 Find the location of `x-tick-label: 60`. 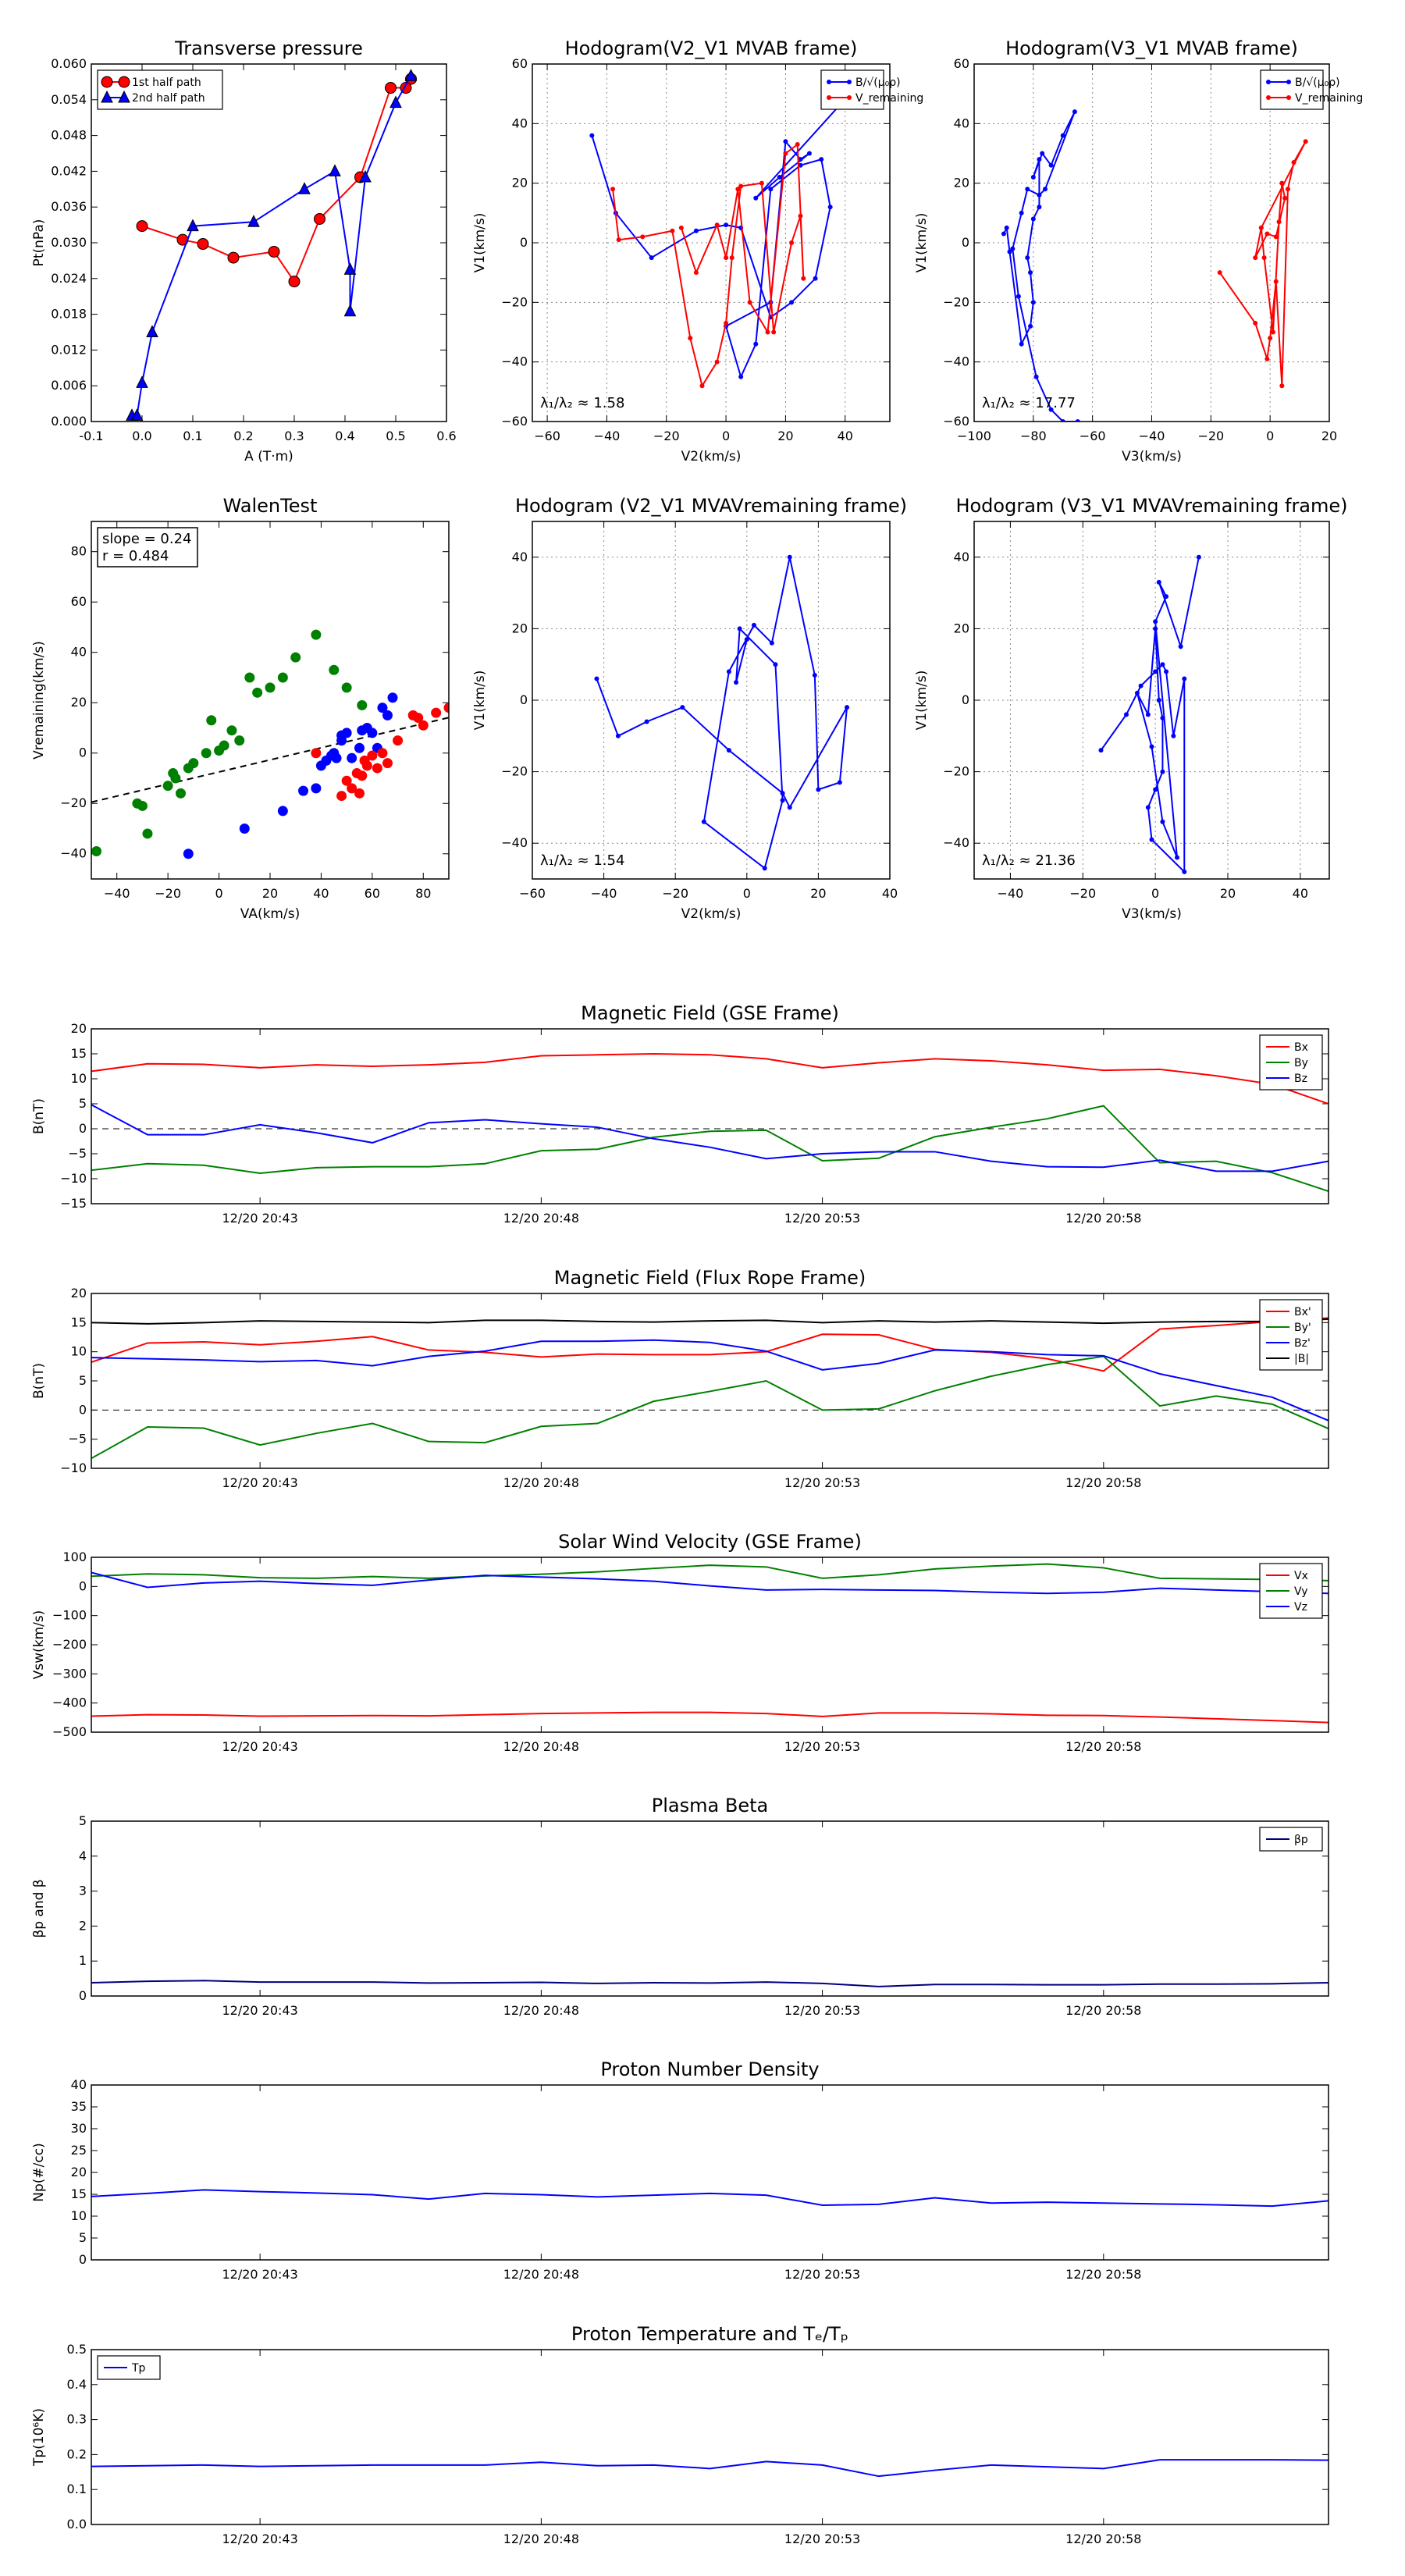

x-tick-label: 60 is located at coordinates (373, 893).